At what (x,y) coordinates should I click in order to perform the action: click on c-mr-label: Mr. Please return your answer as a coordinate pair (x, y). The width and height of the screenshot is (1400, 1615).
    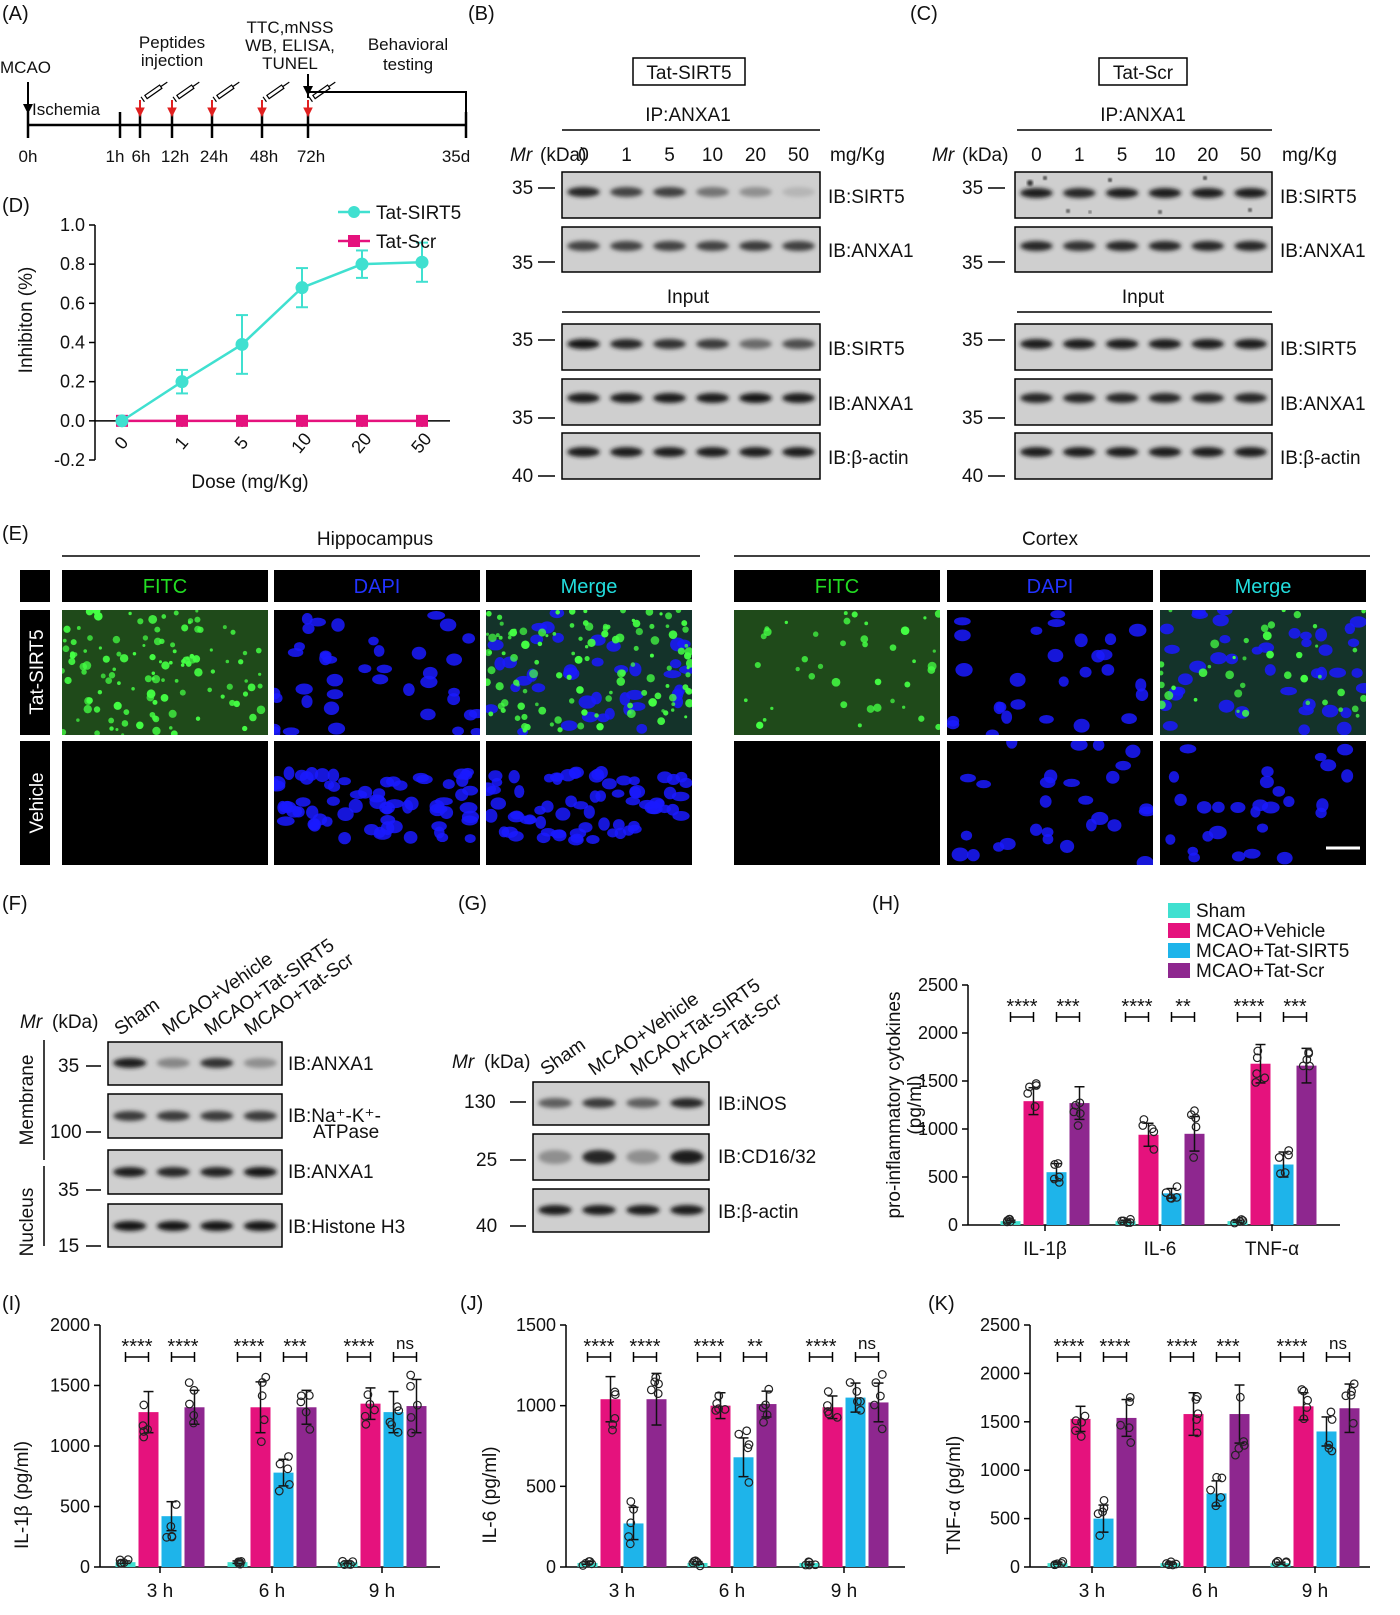
    Looking at the image, I should click on (943, 155).